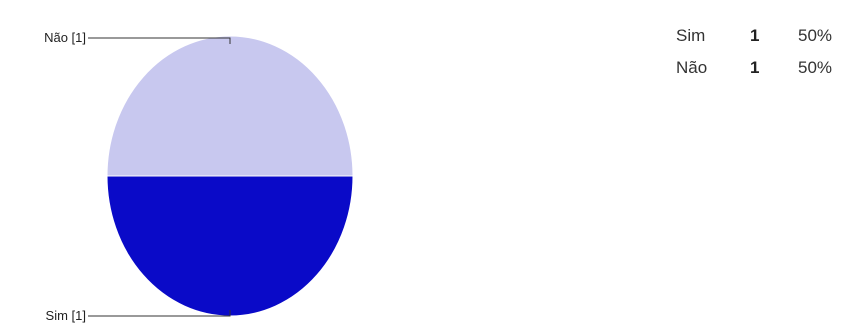  Describe the element at coordinates (762, 36) in the screenshot. I see `summary-row: Sim 1 50%` at that location.